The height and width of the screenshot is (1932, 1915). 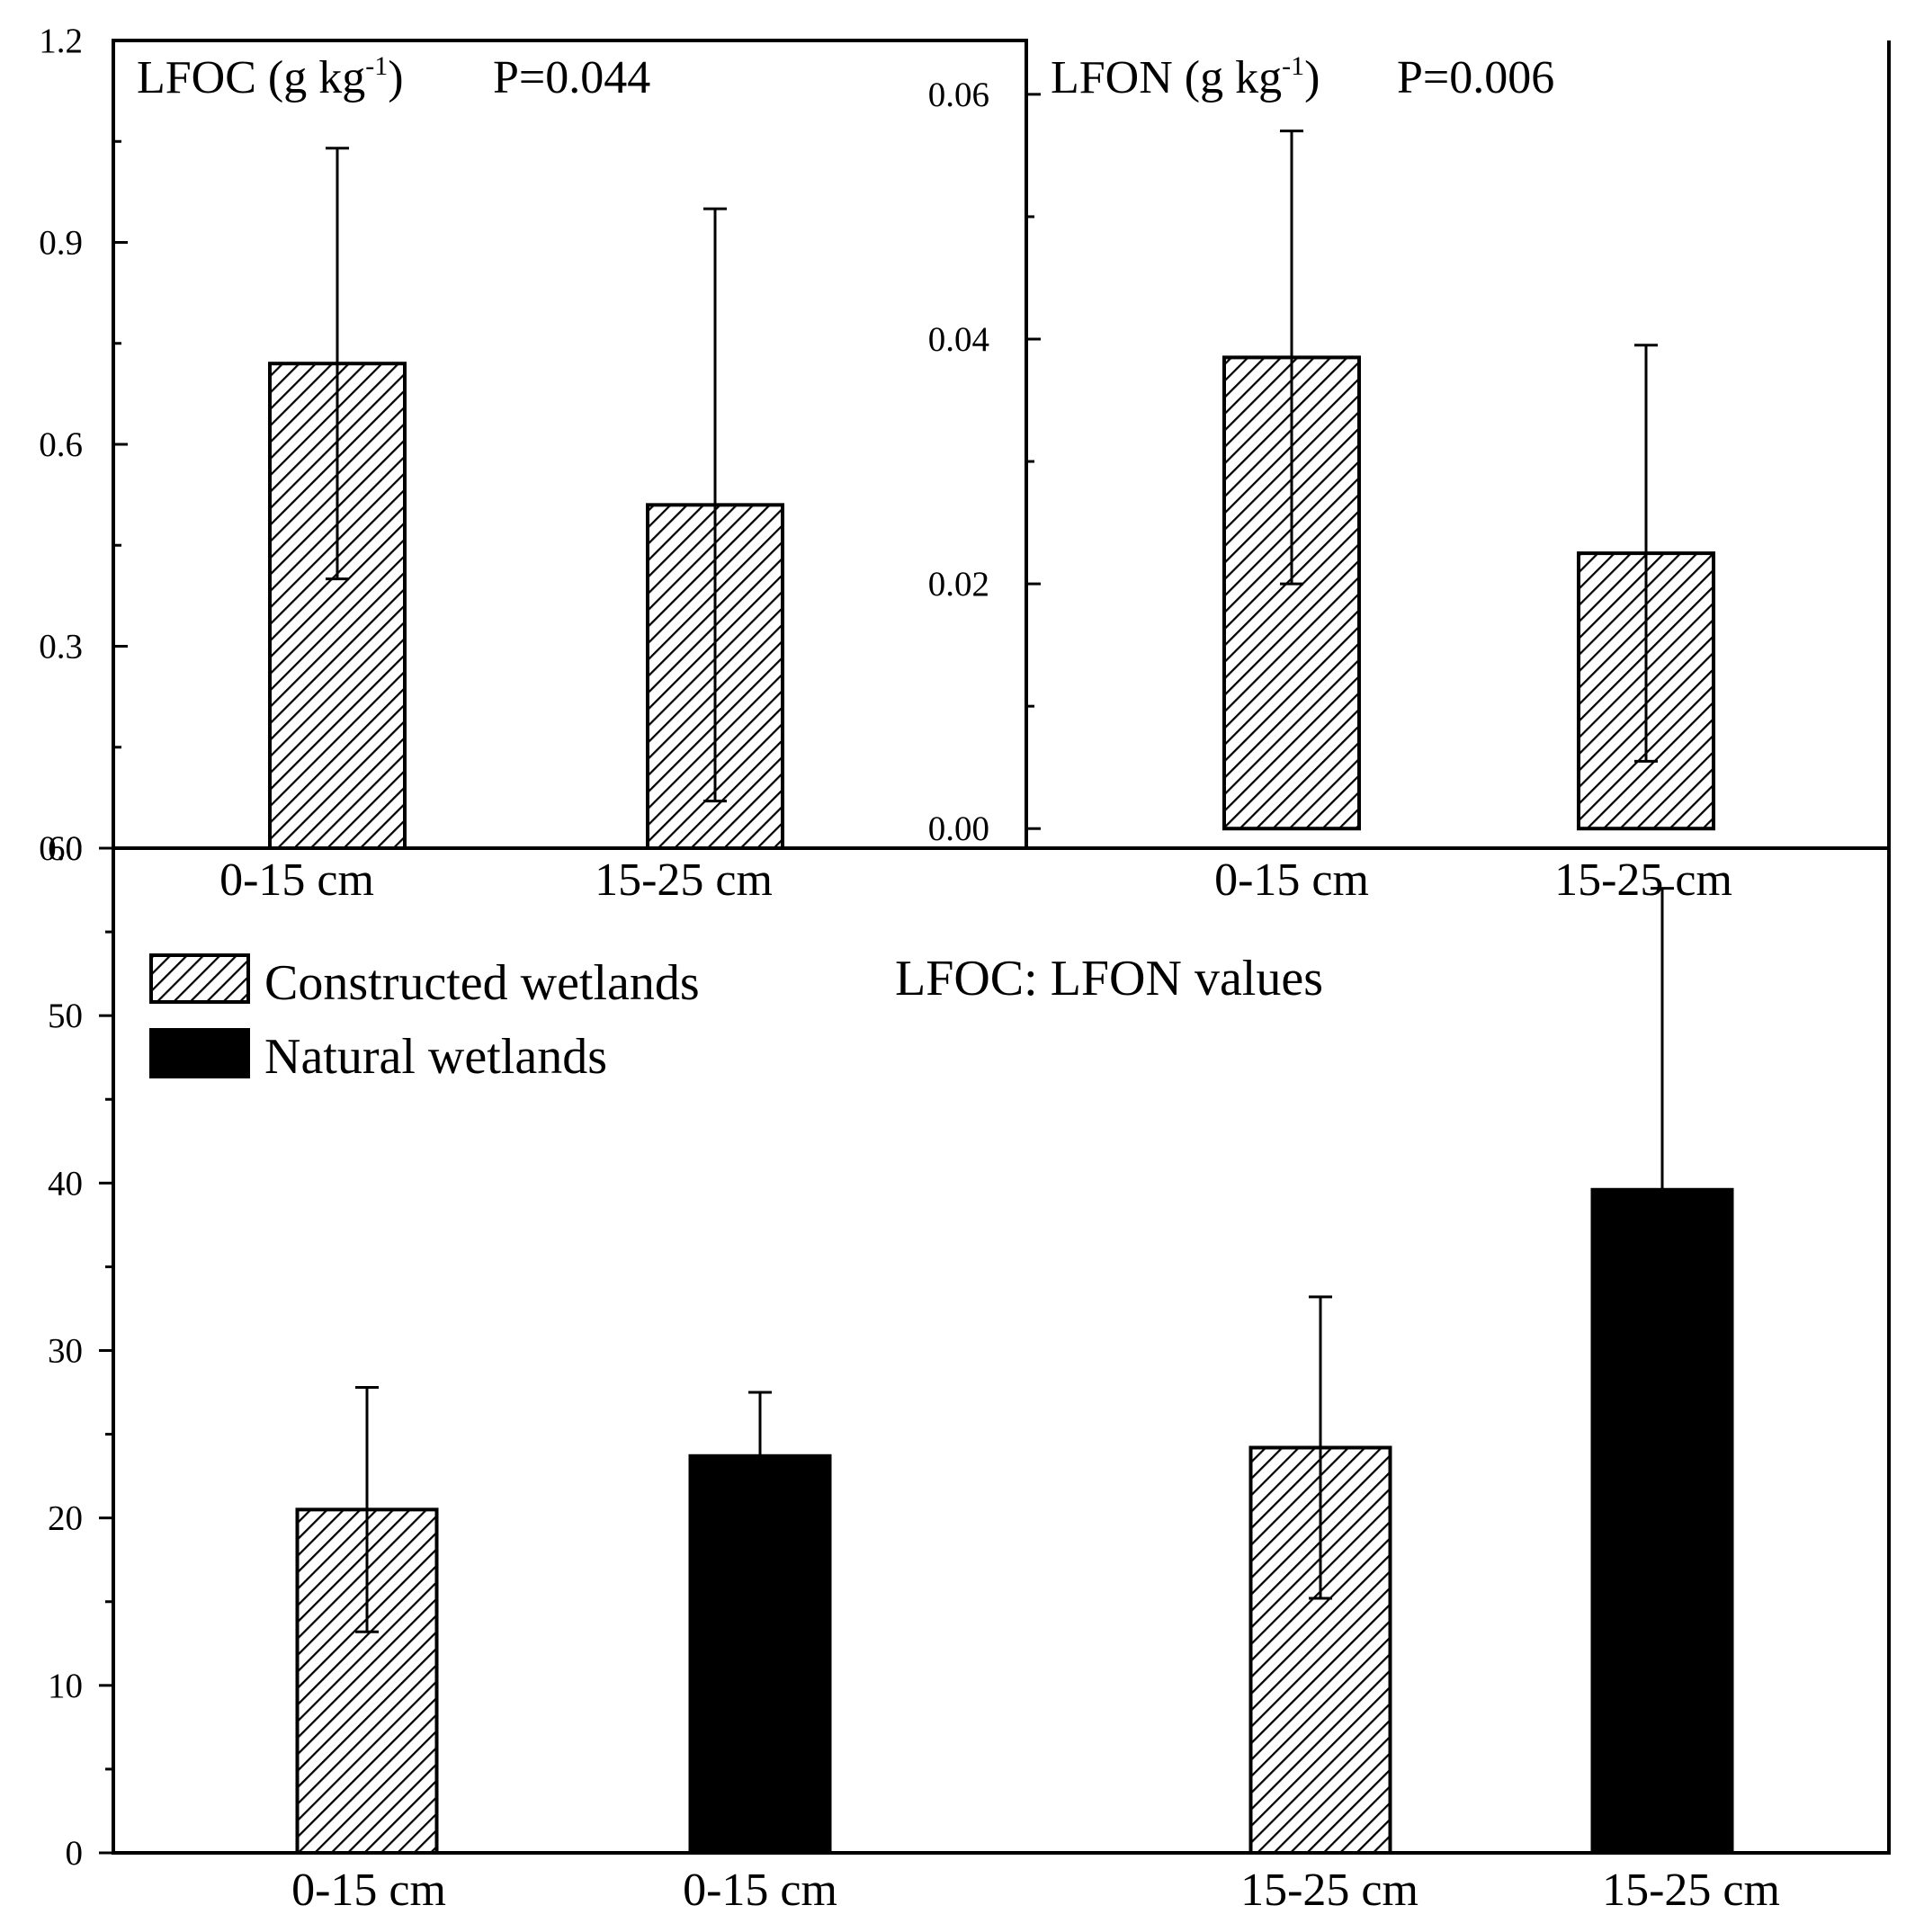 What do you see at coordinates (1643, 880) in the screenshot?
I see `lfon-x-label-1: 15-25 cm` at bounding box center [1643, 880].